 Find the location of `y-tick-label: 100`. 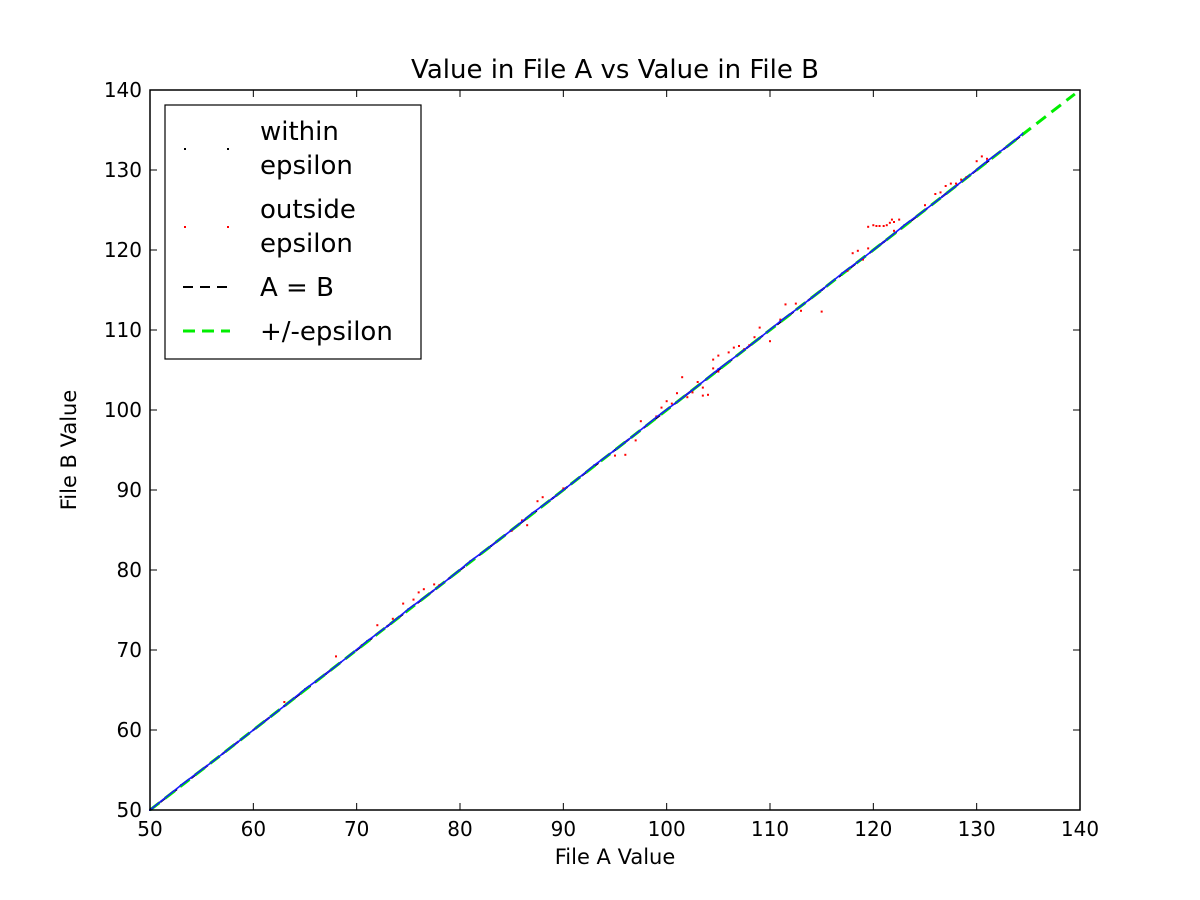

y-tick-label: 100 is located at coordinates (123, 410).